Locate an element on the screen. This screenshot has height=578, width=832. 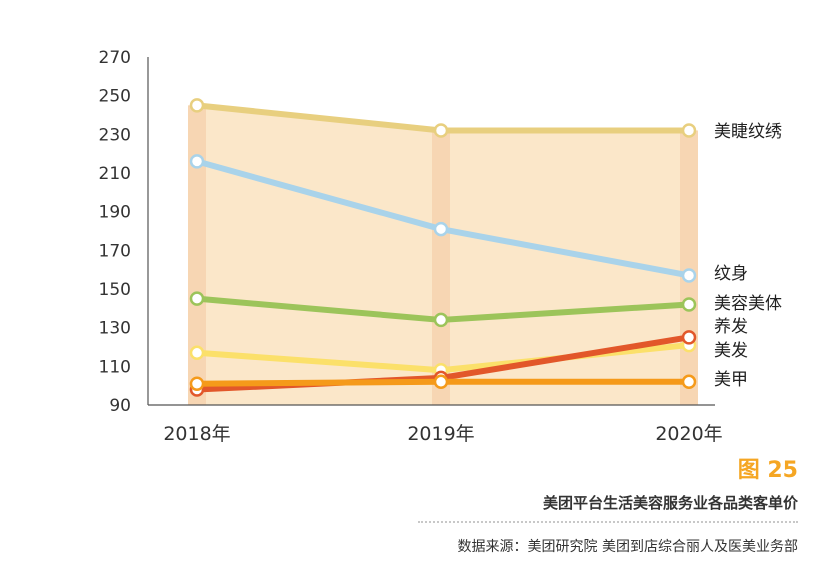
y-tick-label: 110 is located at coordinates (115, 367).